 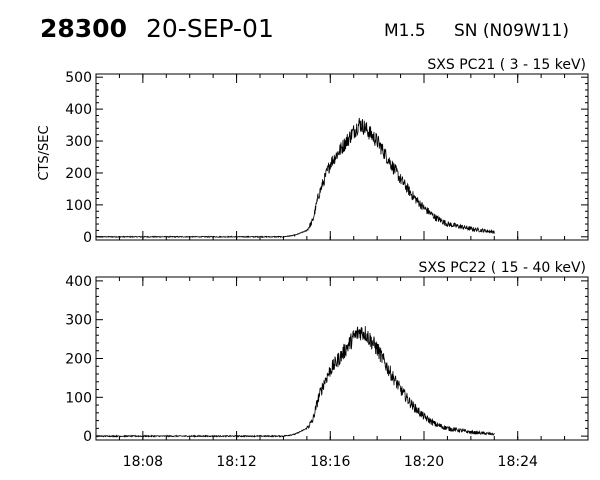 What do you see at coordinates (83, 28) in the screenshot?
I see `observation-number: 28300` at bounding box center [83, 28].